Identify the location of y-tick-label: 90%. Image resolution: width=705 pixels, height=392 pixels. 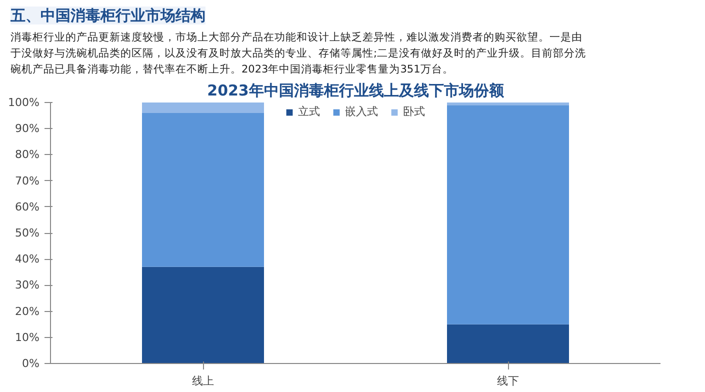
(27, 129).